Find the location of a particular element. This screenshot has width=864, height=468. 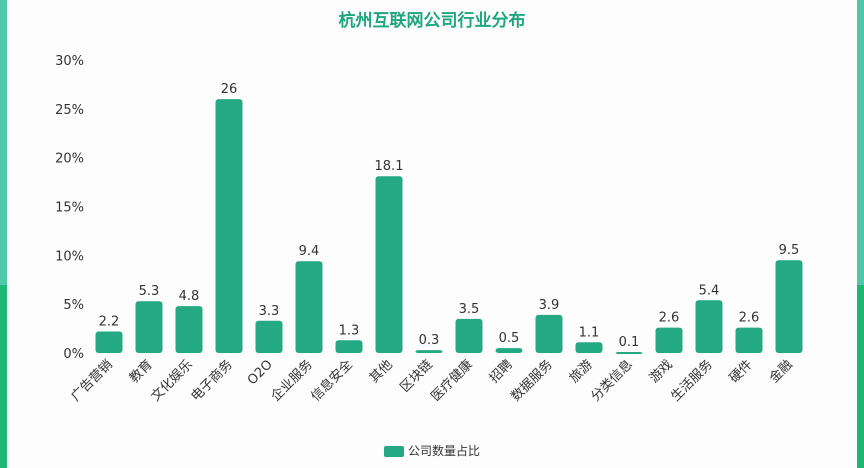

y-tick-label: 30% is located at coordinates (69, 61).